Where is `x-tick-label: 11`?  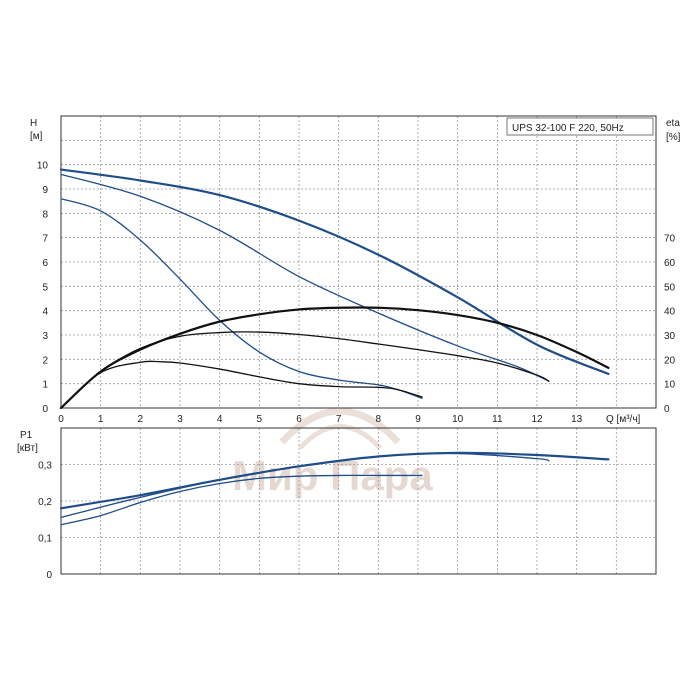
x-tick-label: 11 is located at coordinates (497, 419).